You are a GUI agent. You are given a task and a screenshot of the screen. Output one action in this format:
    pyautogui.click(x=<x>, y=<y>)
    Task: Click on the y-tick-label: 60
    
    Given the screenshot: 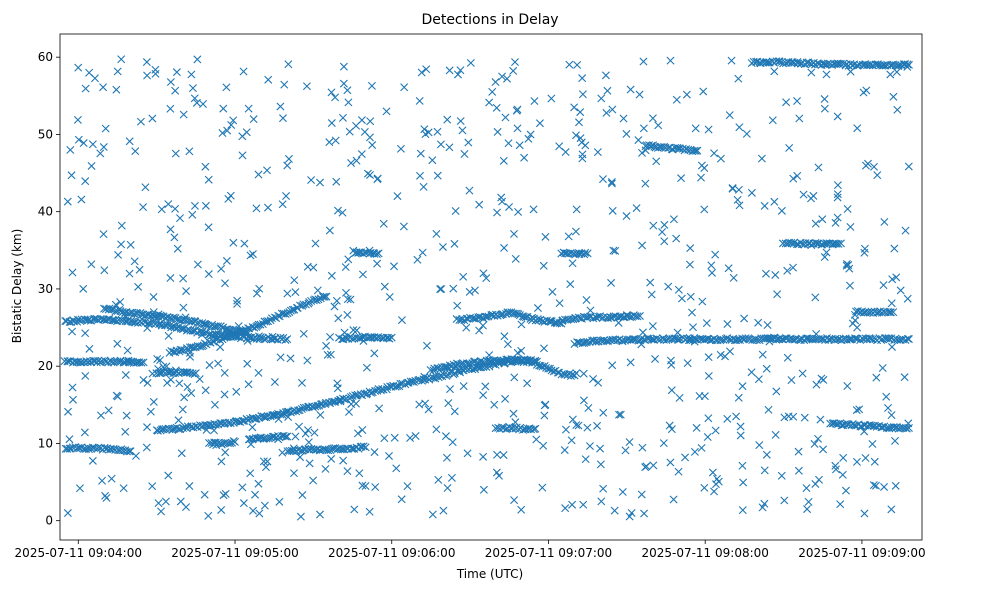 What is the action you would take?
    pyautogui.click(x=45, y=57)
    